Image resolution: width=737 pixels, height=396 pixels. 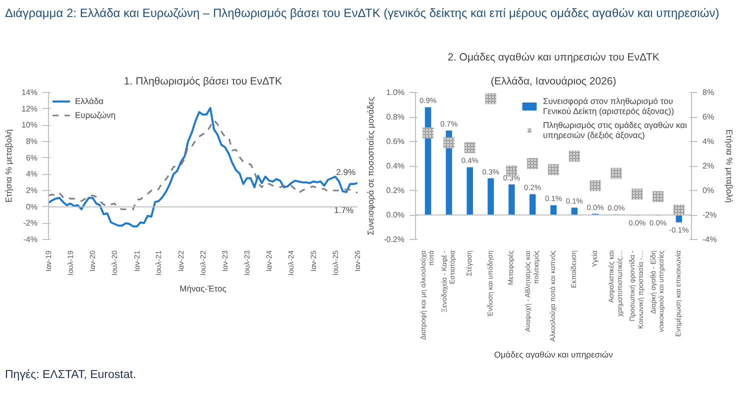 What do you see at coordinates (371, 166) in the screenshot?
I see `y-axis-title: Συνεισφορά σε ποσοστιαίες μονάδες` at bounding box center [371, 166].